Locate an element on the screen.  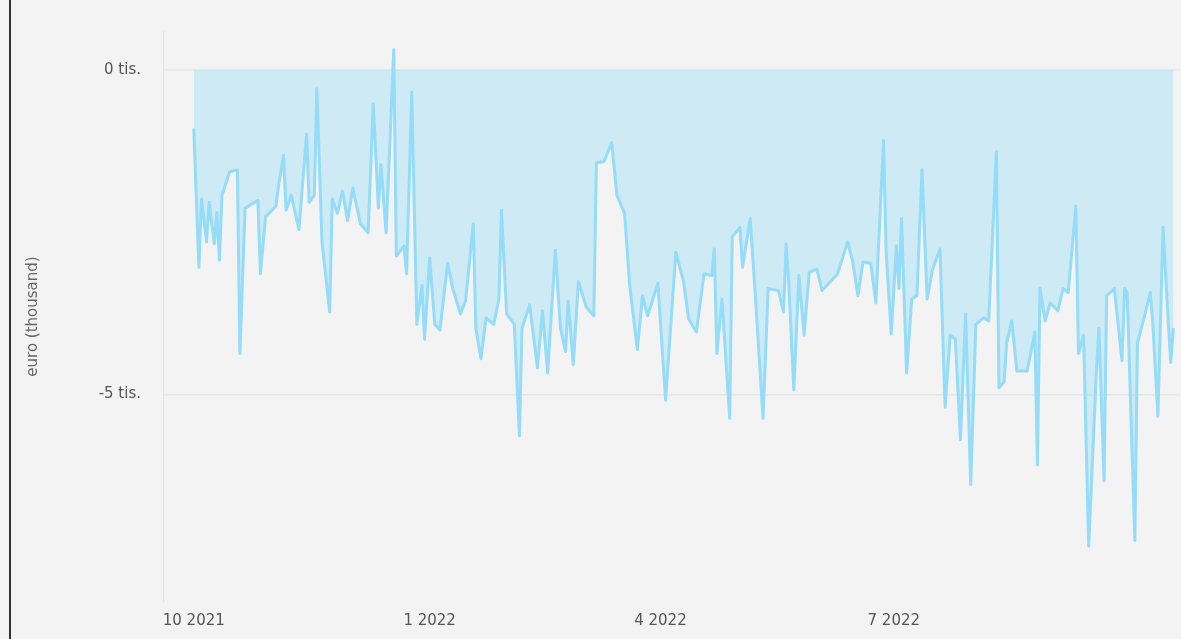
x-tick-label: 1 2022 is located at coordinates (429, 619).